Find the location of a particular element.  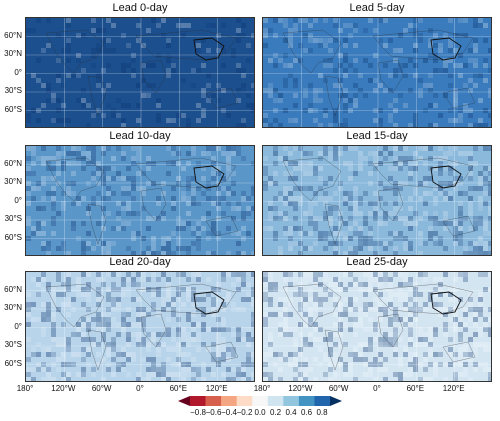

colorbar-tick-label: 0.2 is located at coordinates (275, 412).